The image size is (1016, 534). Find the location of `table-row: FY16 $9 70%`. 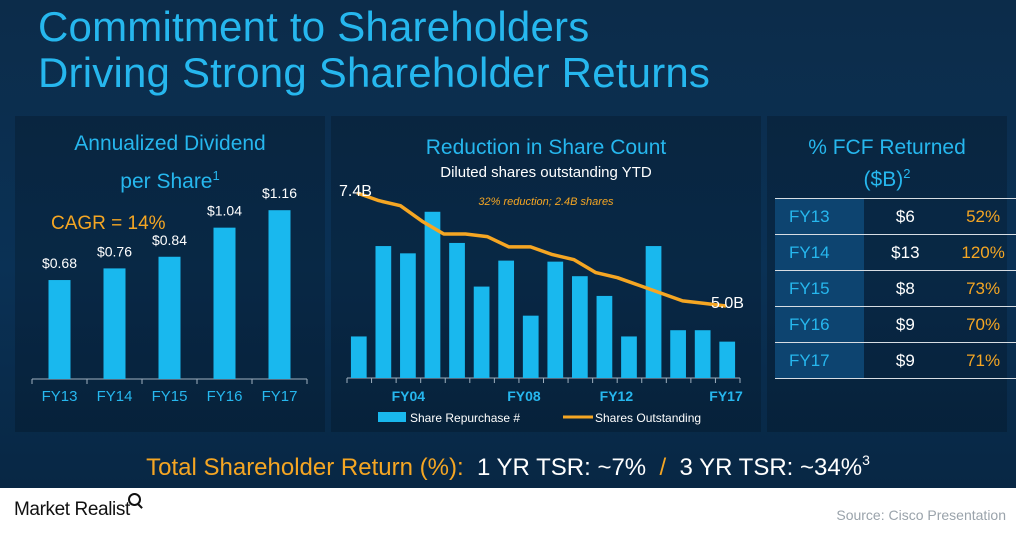

table-row: FY16 $9 70% is located at coordinates (895, 324).